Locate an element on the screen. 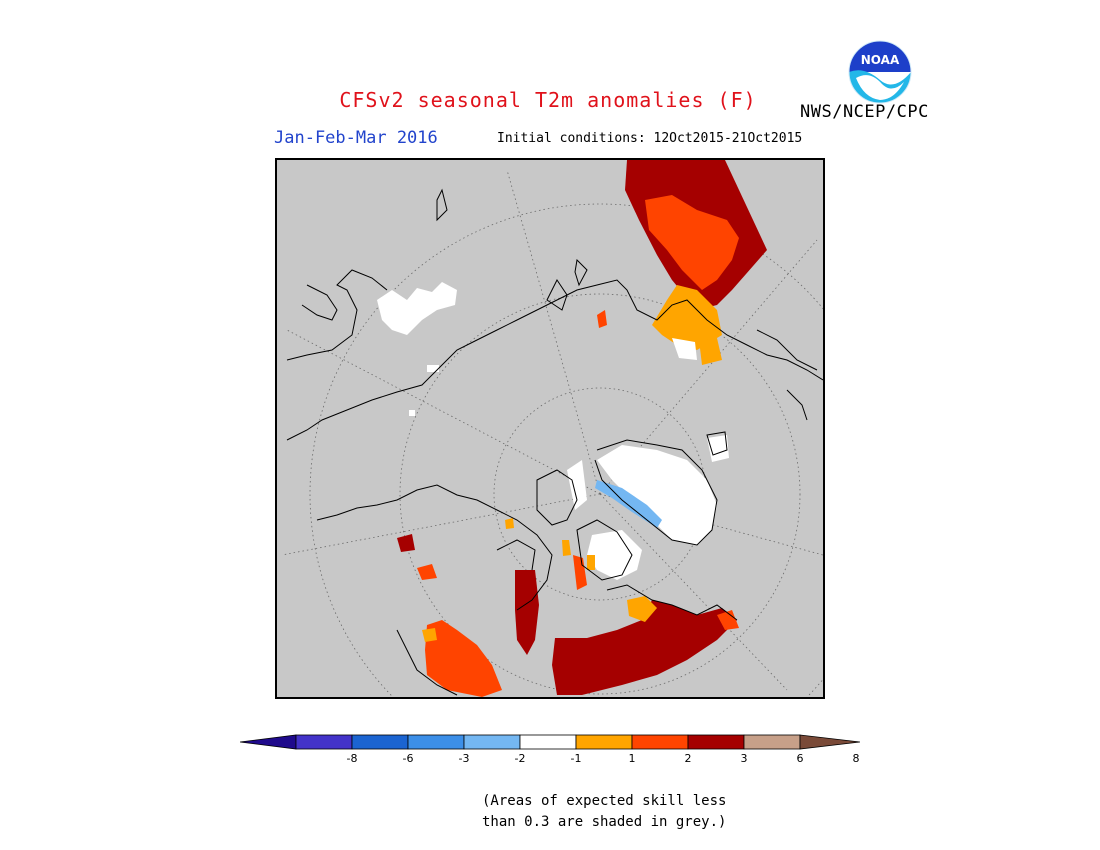 The image size is (1100, 850). legend-tick-label: -8 is located at coordinates (352, 758).